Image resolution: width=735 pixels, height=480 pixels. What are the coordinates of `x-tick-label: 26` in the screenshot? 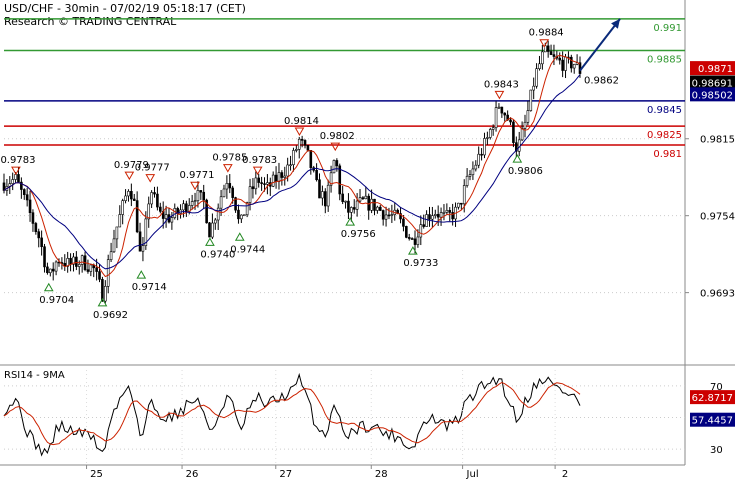 It's located at (192, 474).